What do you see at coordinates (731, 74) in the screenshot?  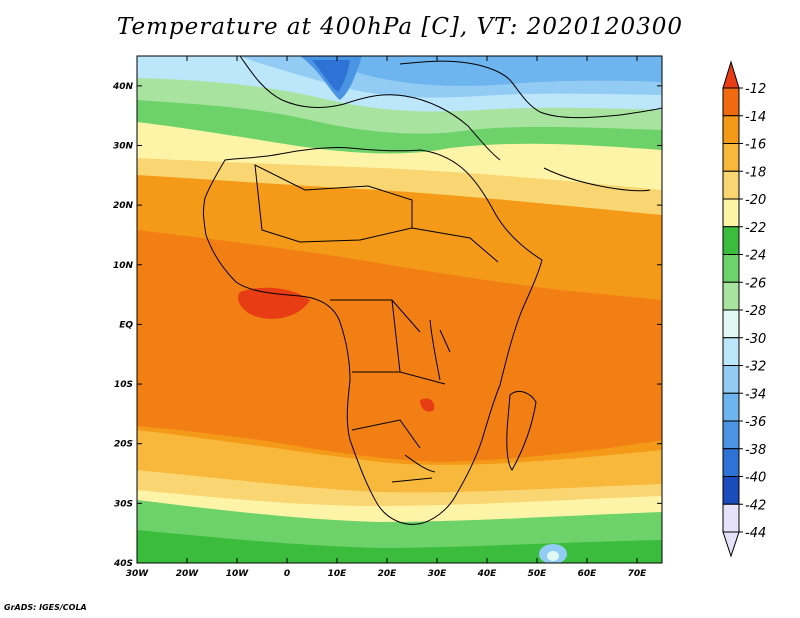 I see `colorbar-top-arrow` at bounding box center [731, 74].